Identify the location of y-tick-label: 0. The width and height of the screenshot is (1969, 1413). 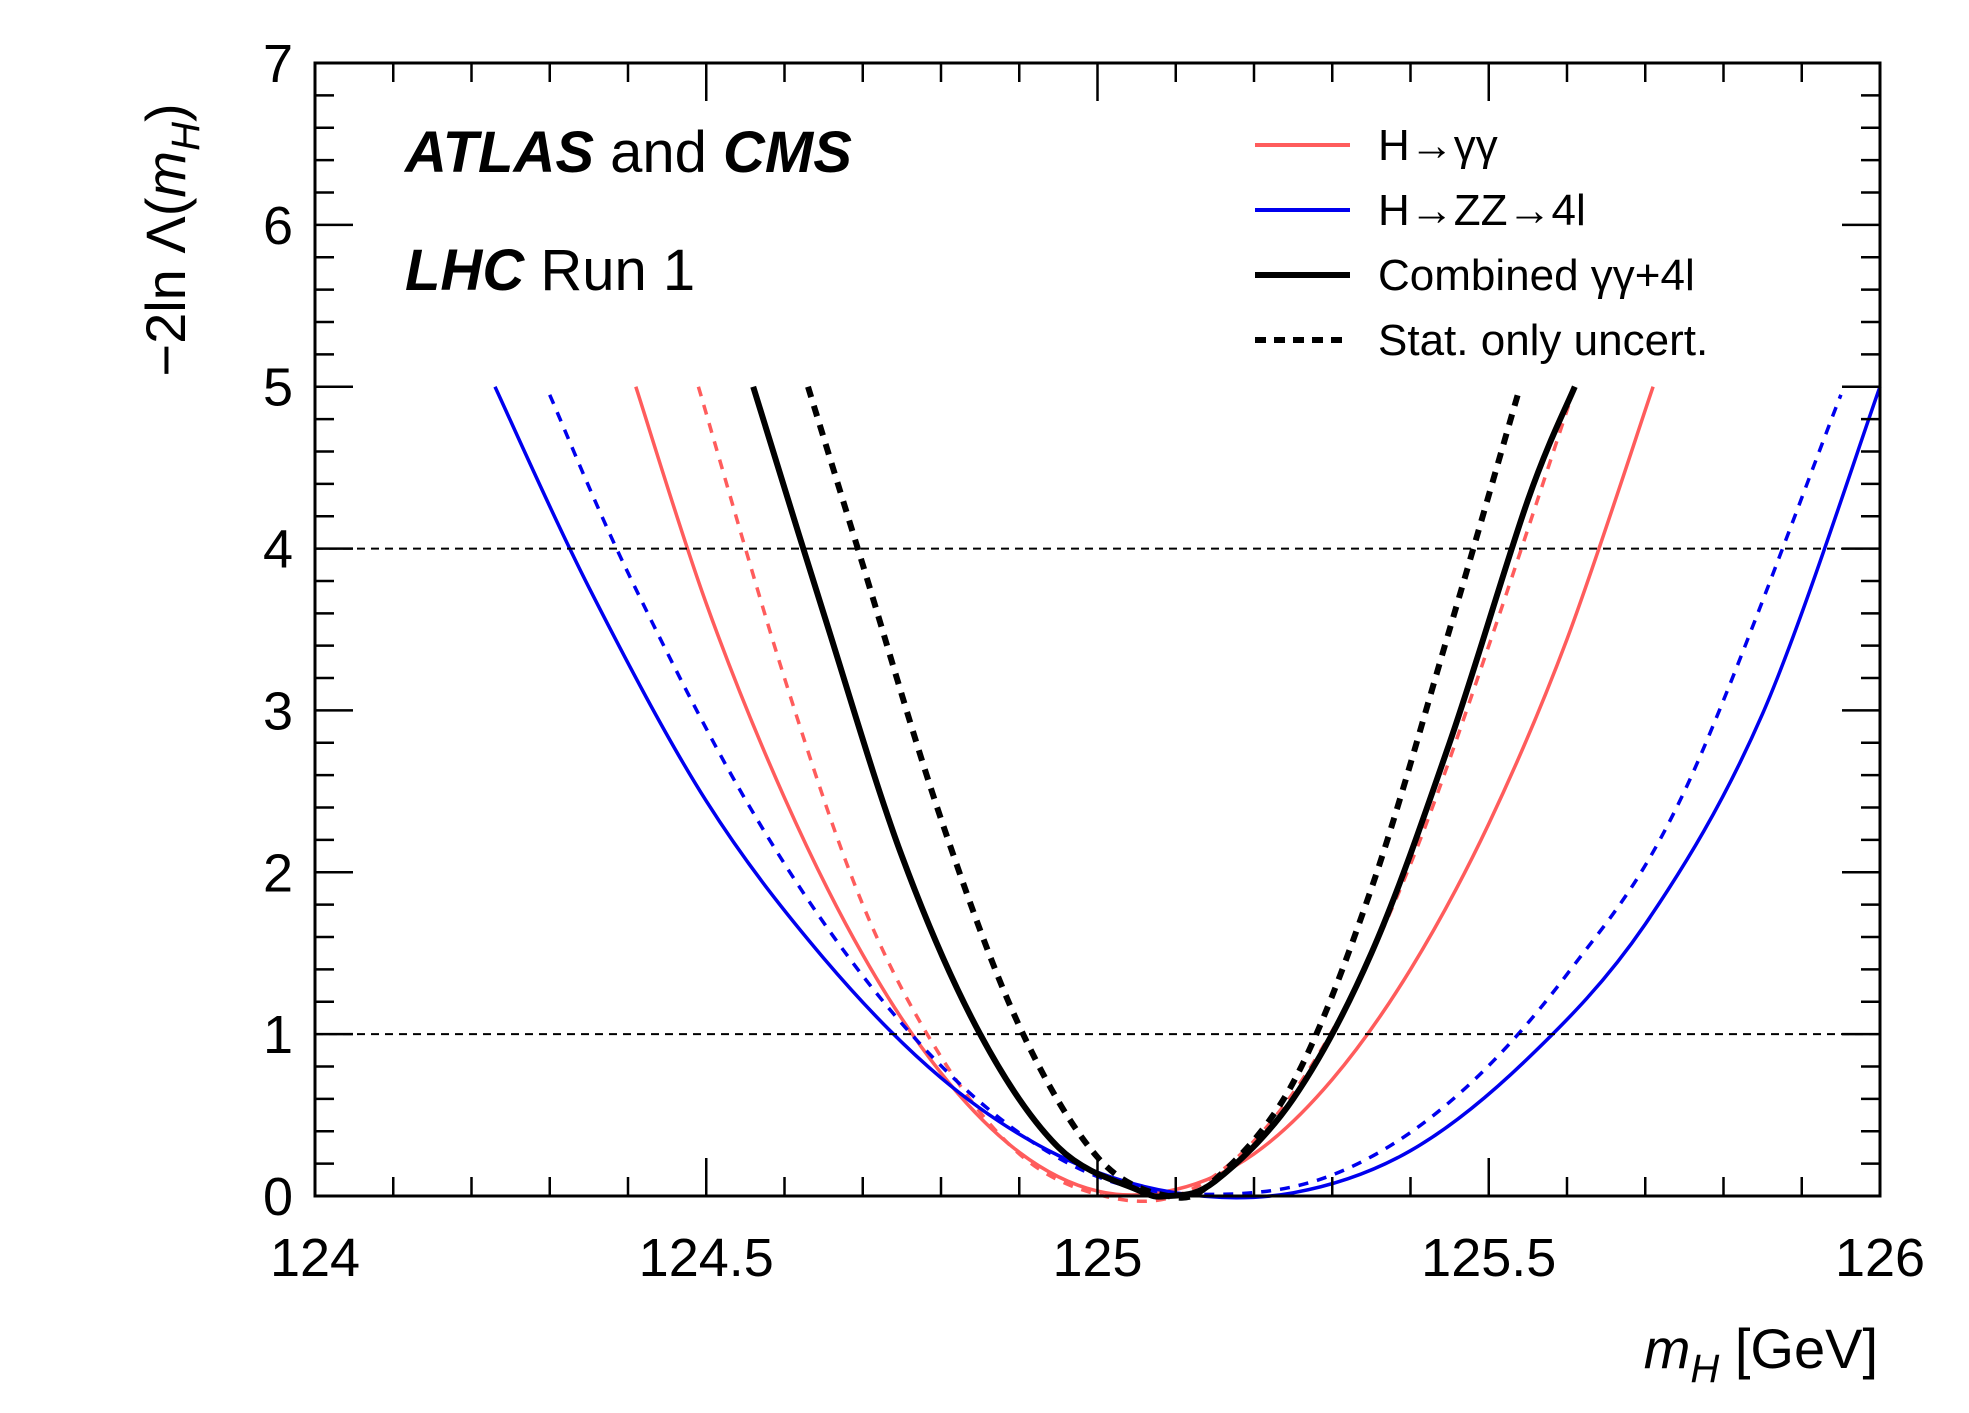
(278, 1197).